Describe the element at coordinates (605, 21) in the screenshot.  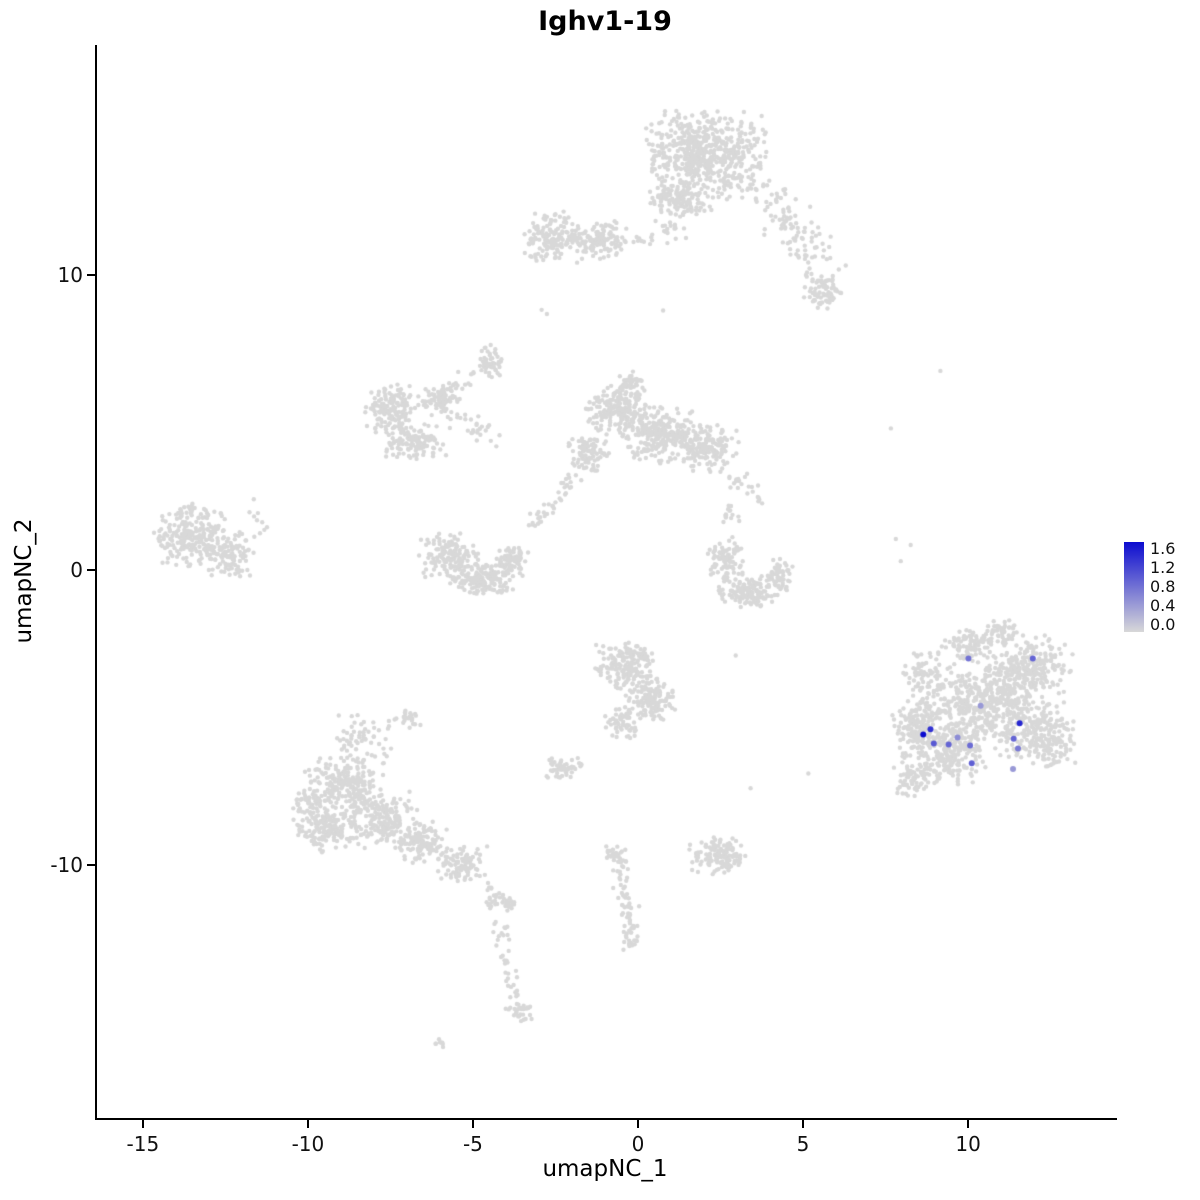
I see `plot-title: Ighv1-19` at that location.